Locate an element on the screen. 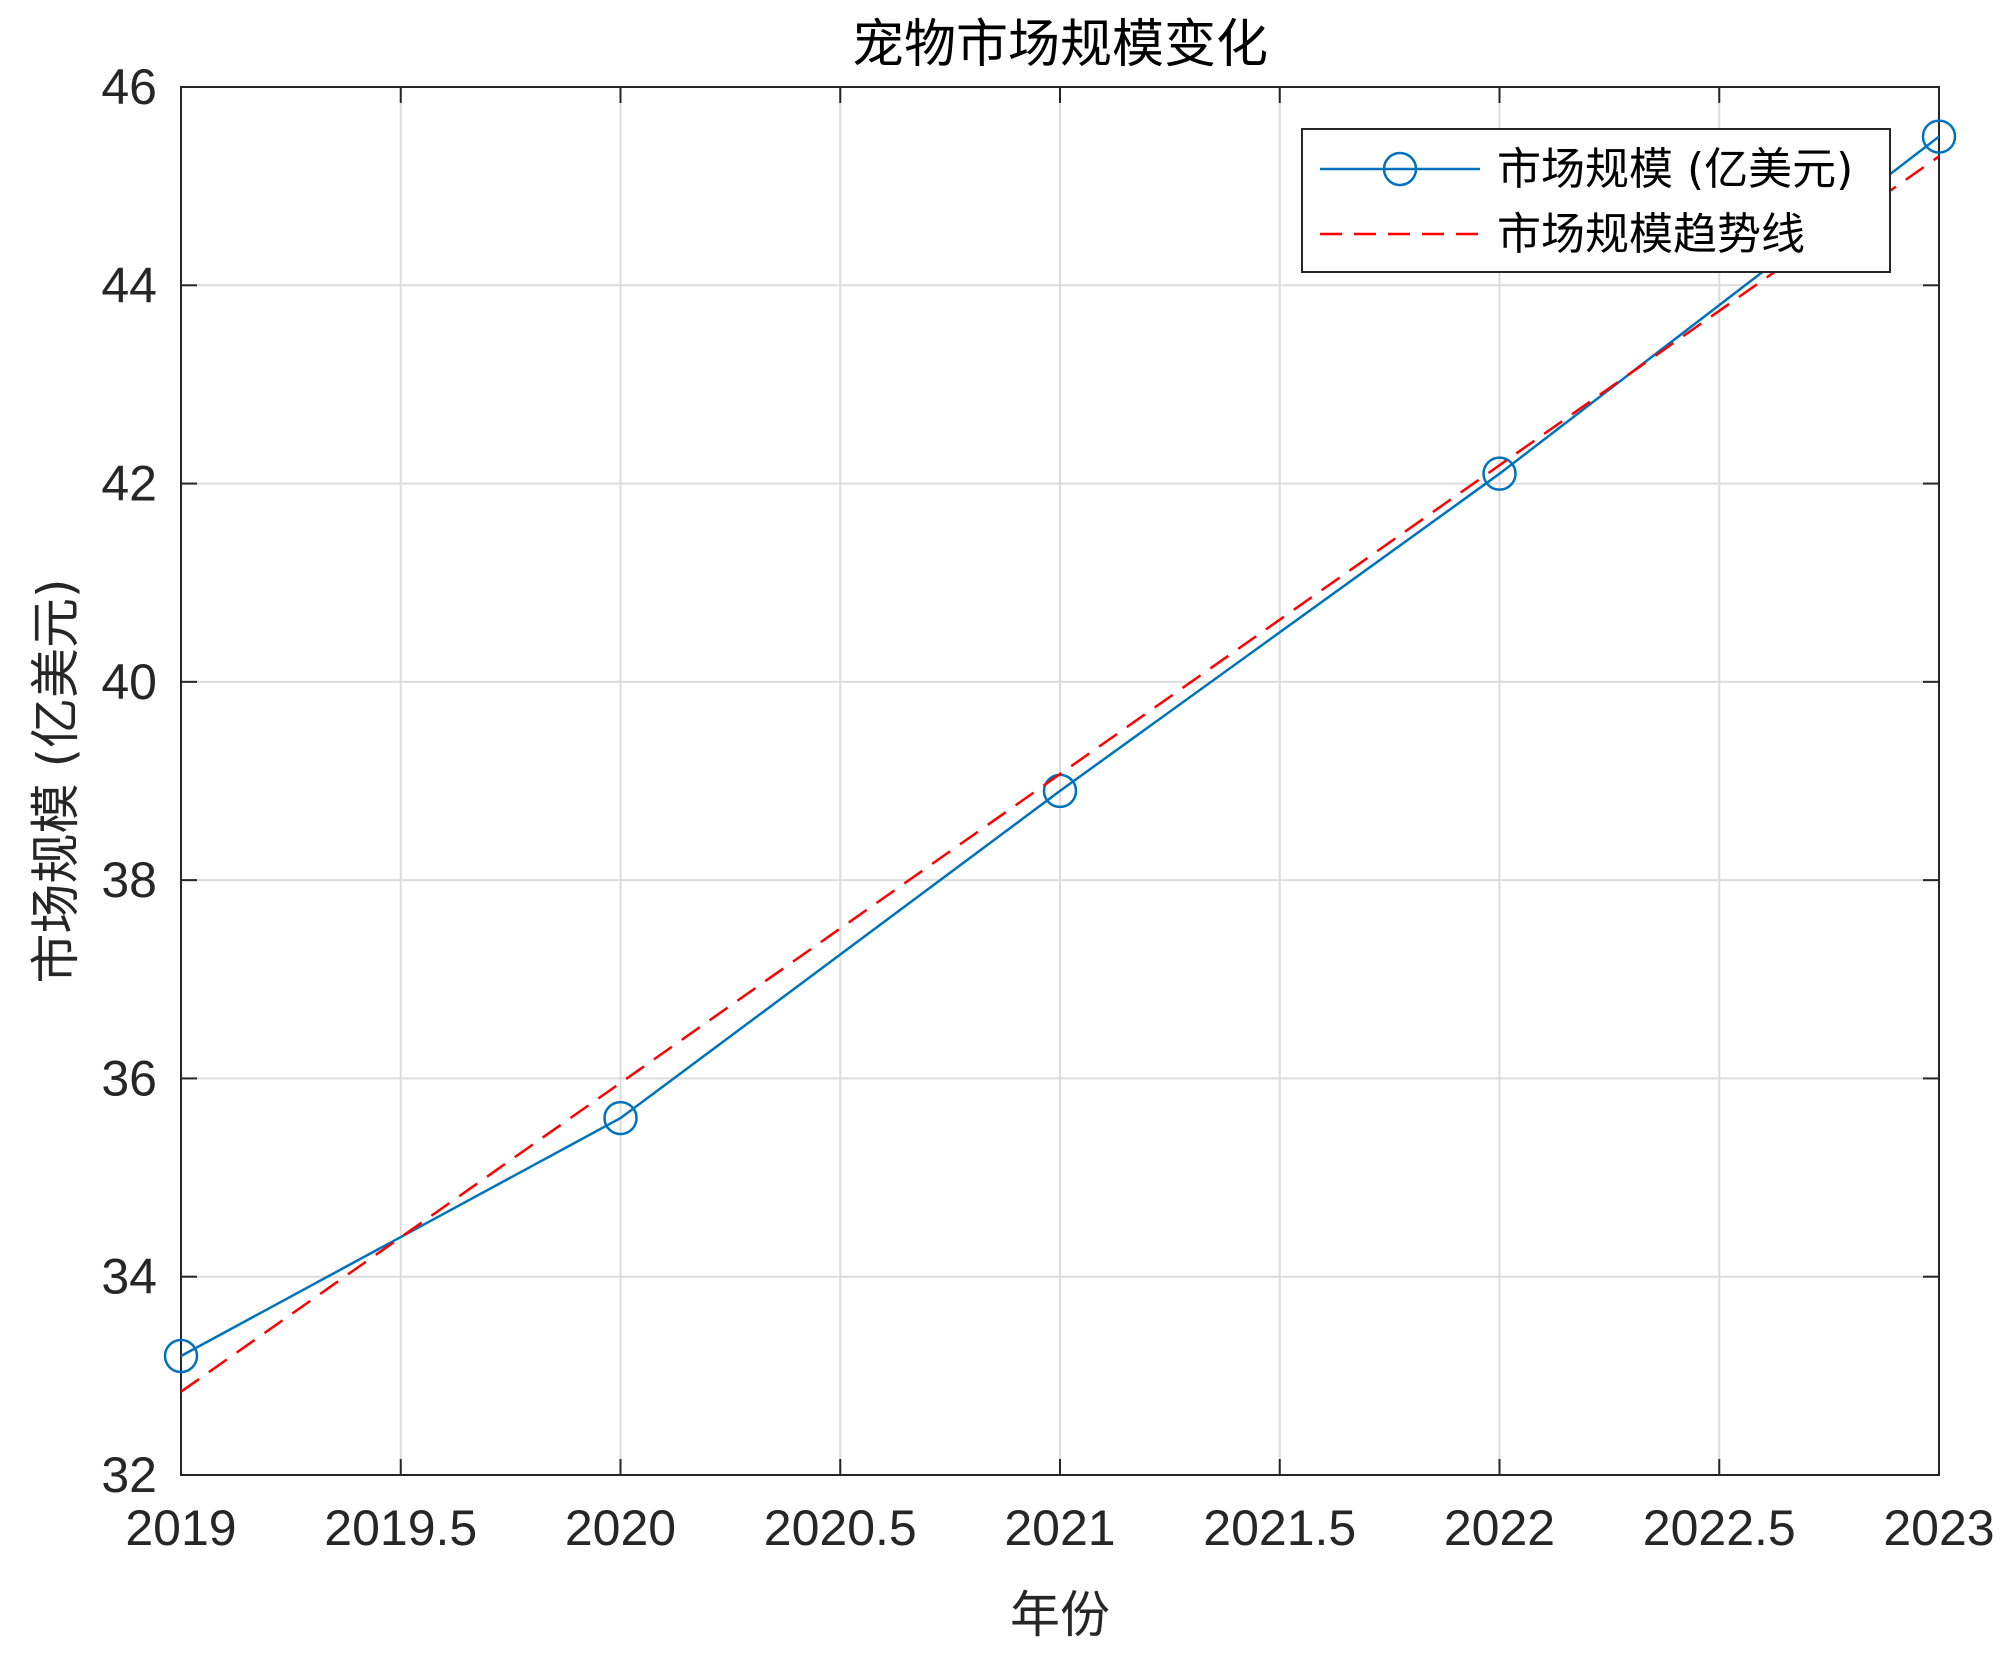  x-tick-label: 2019.5 is located at coordinates (400, 1528).